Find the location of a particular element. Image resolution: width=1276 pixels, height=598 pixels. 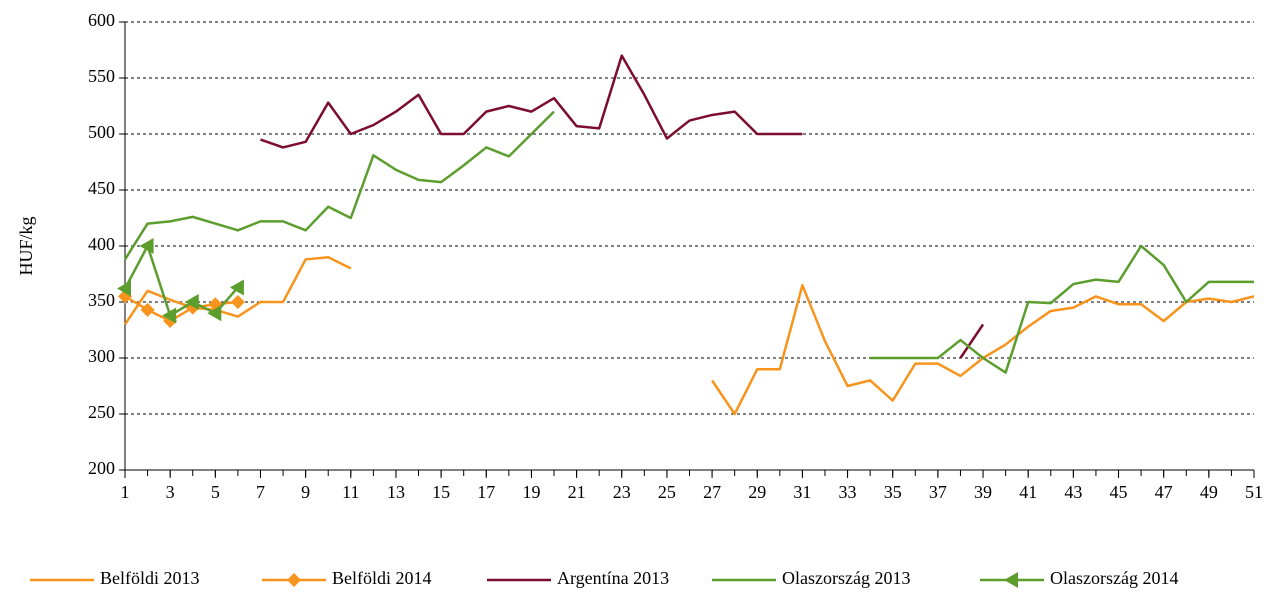

x-tick-label: 13 is located at coordinates (396, 492).